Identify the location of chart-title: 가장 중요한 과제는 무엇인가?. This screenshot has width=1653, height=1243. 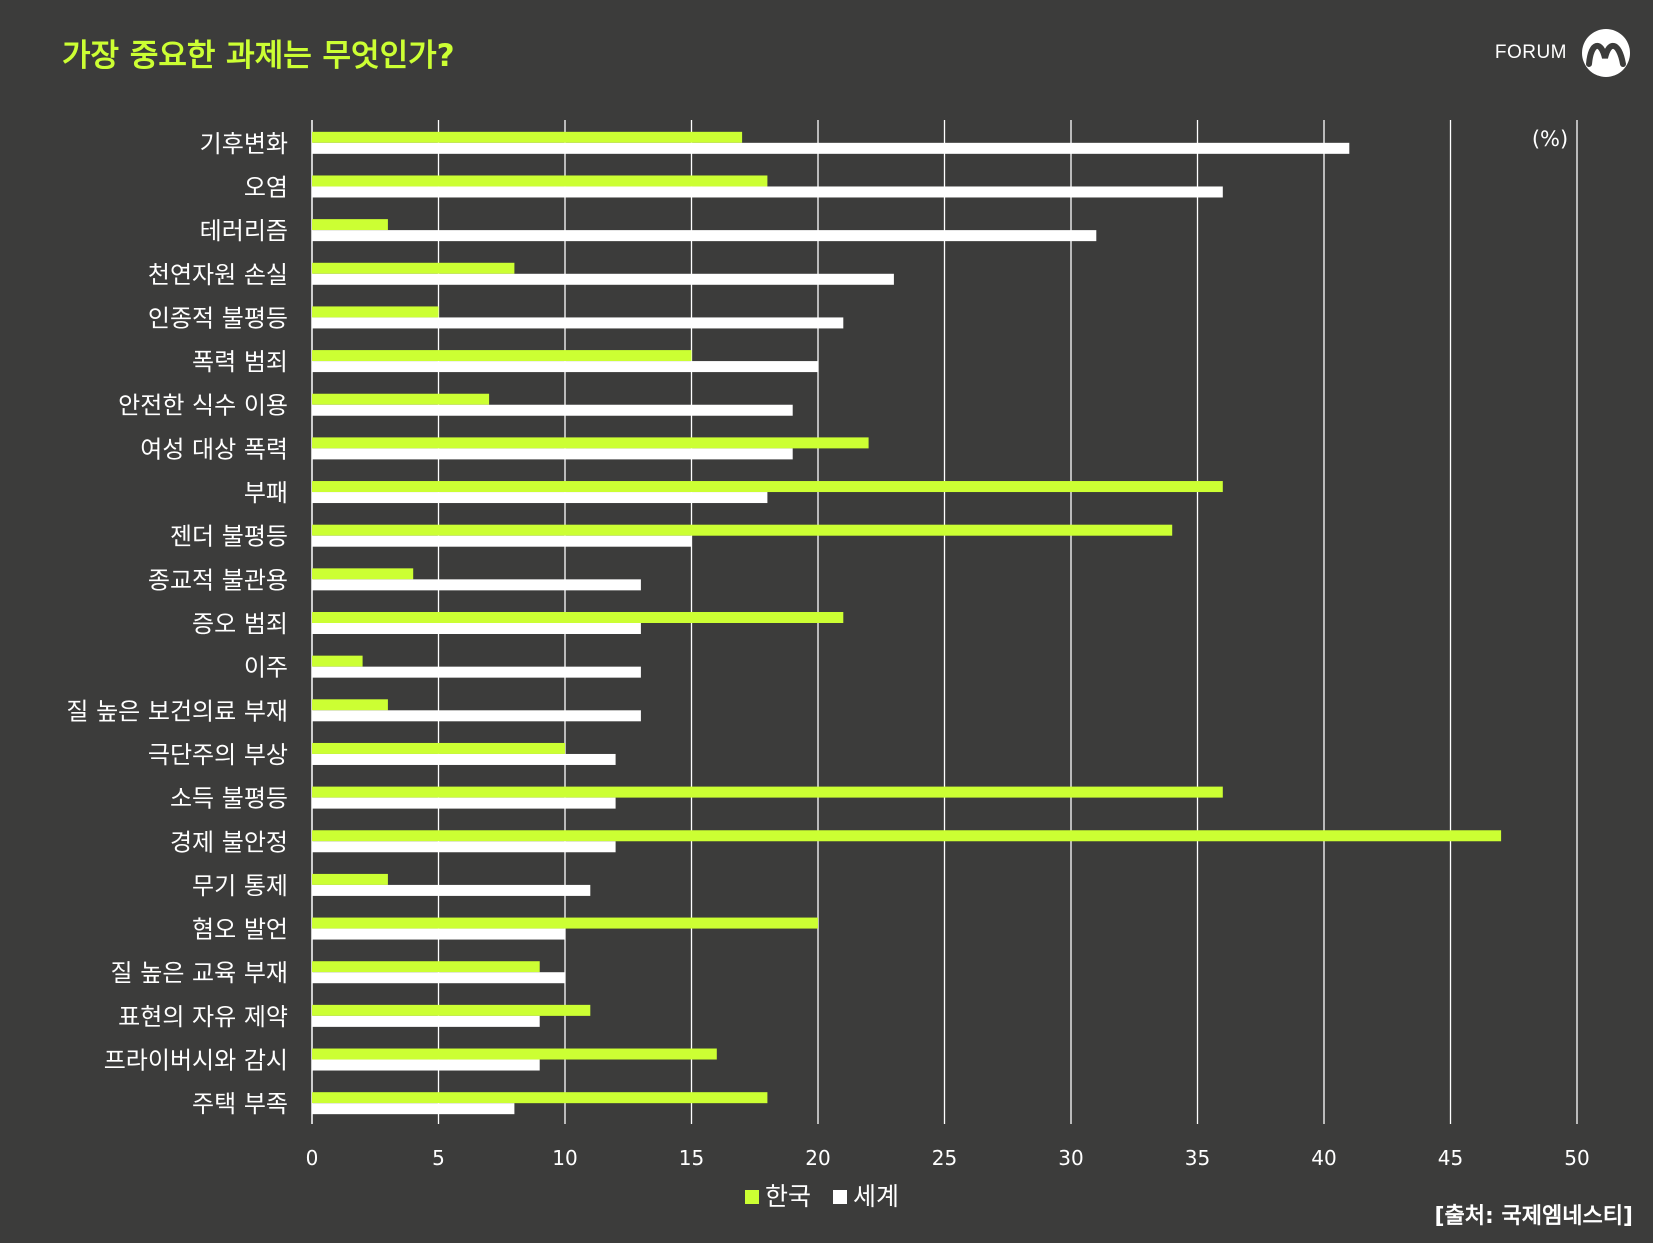
(258, 56).